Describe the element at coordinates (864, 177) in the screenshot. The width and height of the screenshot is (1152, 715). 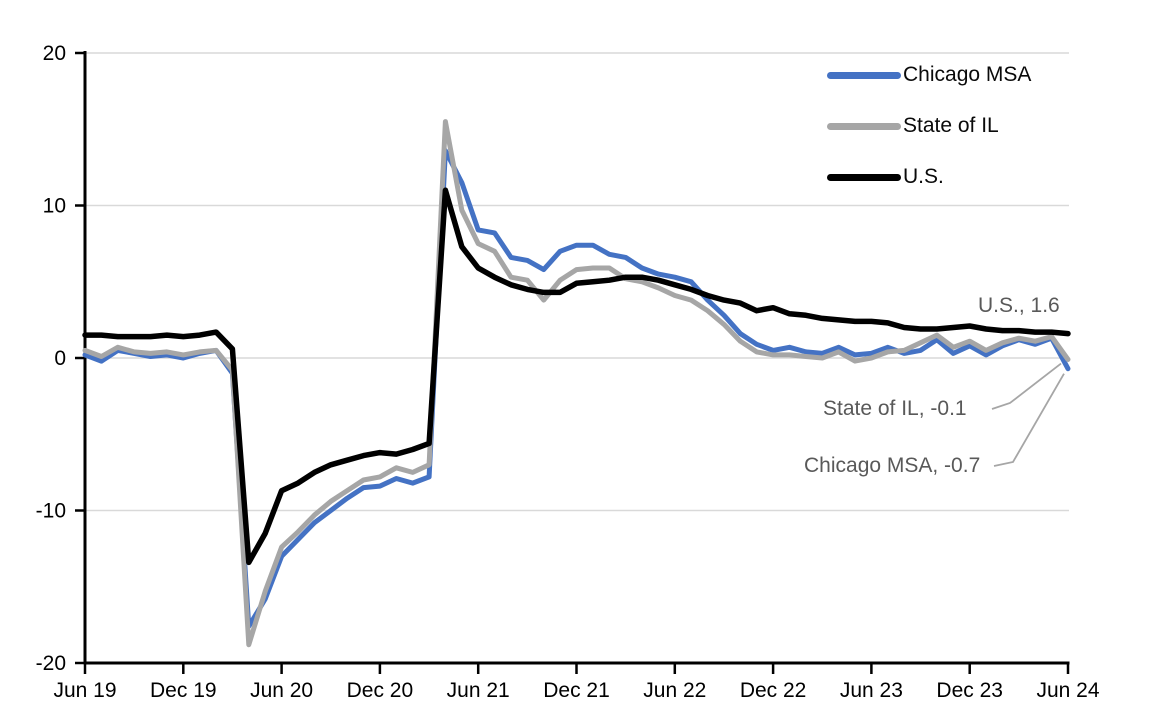
I see `legend-swatch-us` at that location.